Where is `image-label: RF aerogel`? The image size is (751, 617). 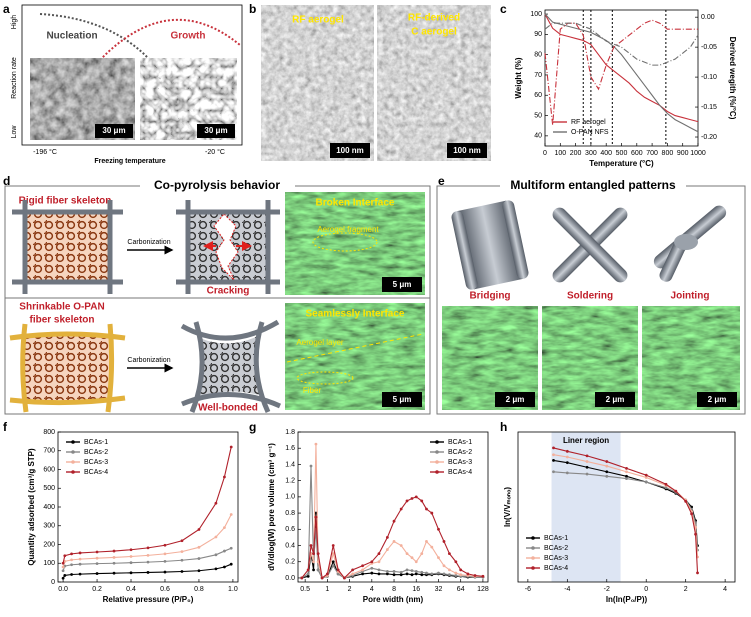 image-label: RF aerogel is located at coordinates (318, 20).